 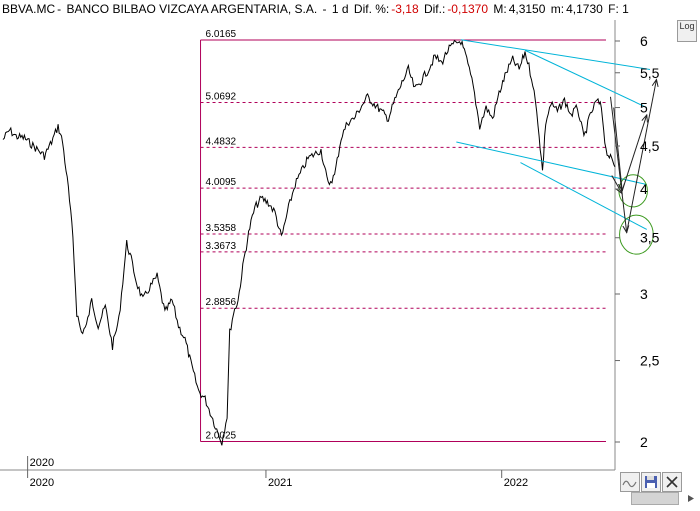 What do you see at coordinates (192, 9) in the screenshot?
I see `company-name: BANCO BILBAO VIZCAYA ARGENTARIA, S.A.` at bounding box center [192, 9].